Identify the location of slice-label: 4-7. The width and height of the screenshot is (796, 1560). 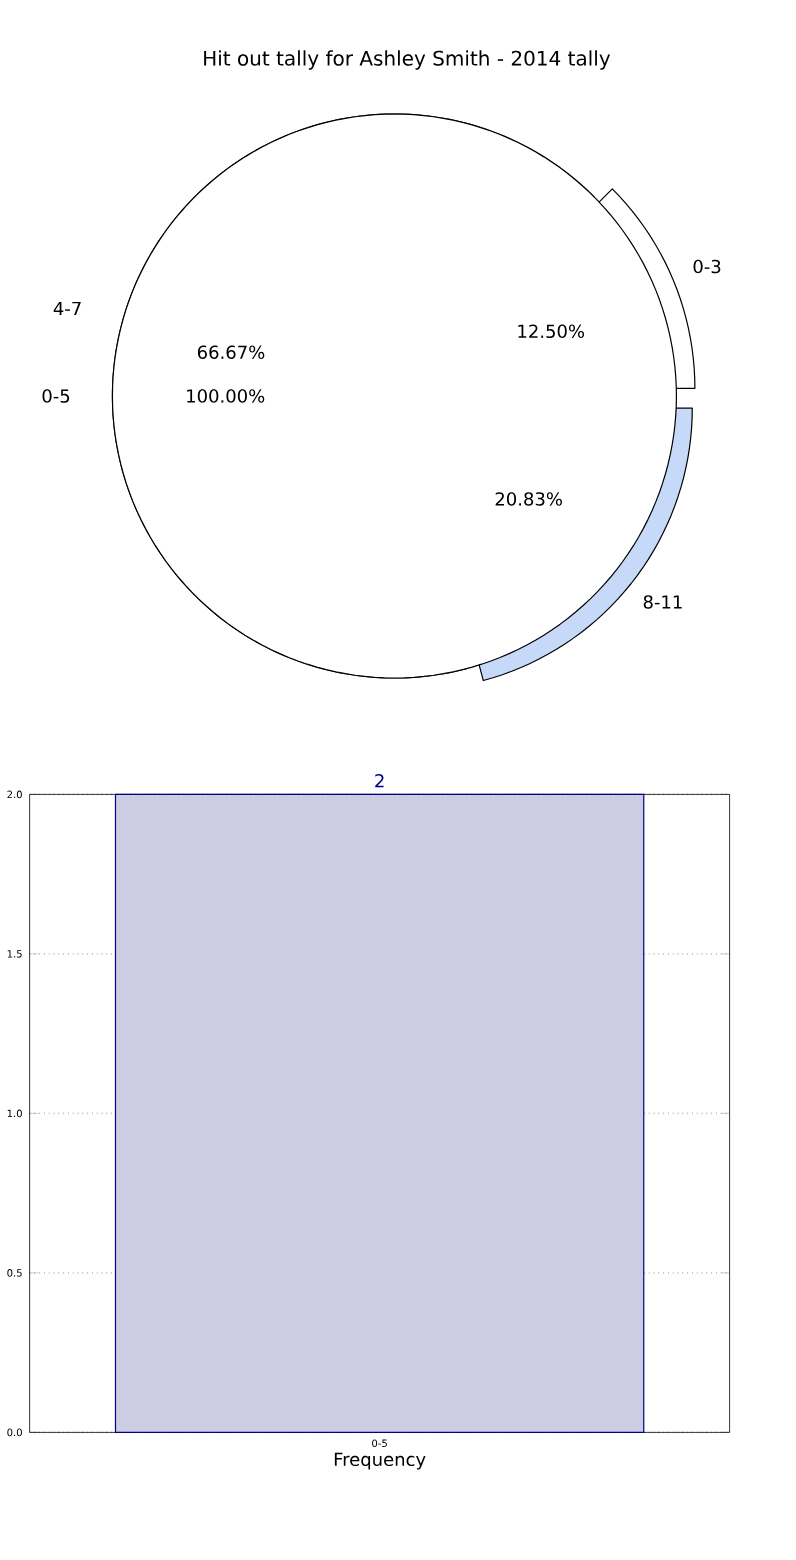
(67, 308).